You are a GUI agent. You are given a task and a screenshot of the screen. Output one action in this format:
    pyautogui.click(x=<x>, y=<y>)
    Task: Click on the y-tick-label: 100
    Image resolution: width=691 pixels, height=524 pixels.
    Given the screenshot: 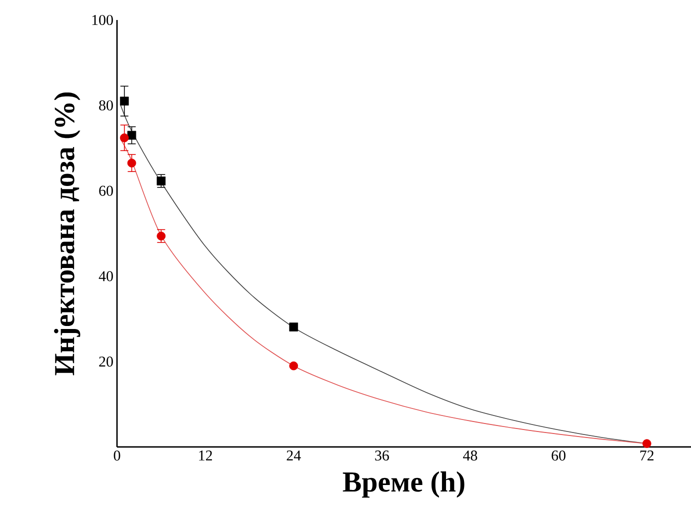 What is the action you would take?
    pyautogui.click(x=102, y=20)
    